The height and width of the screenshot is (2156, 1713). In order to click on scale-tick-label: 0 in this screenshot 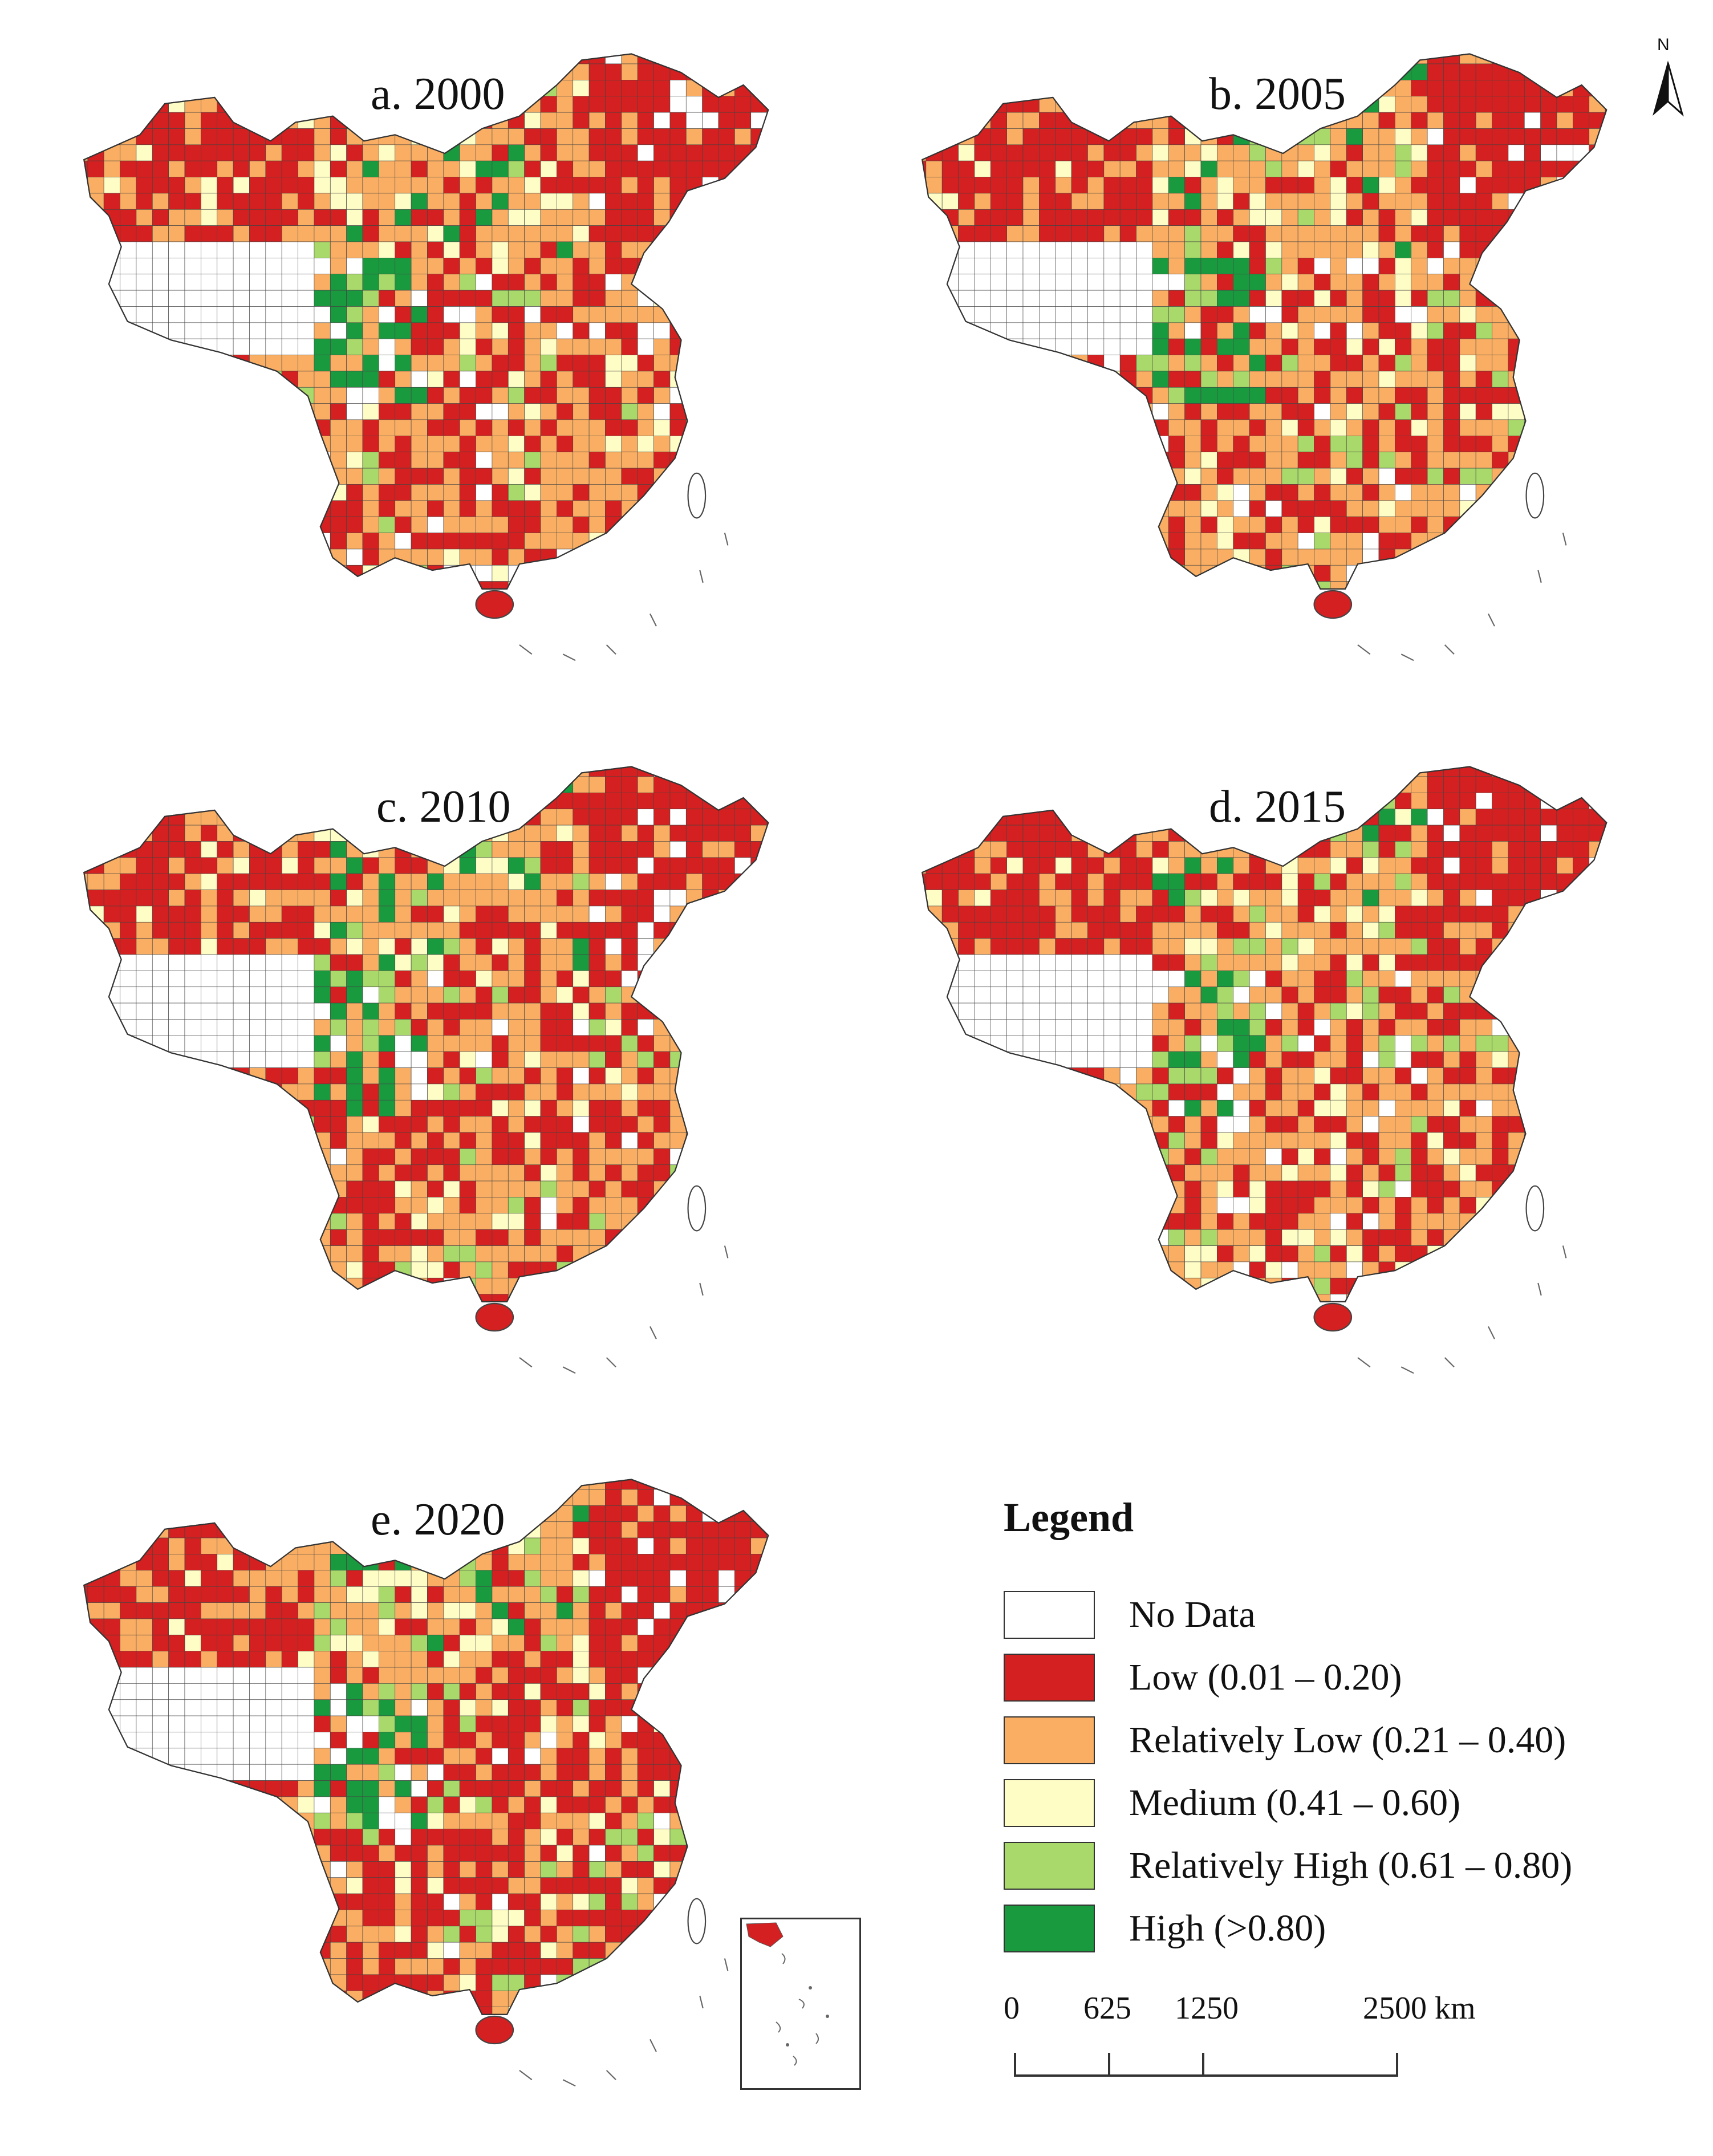, I will do `click(1012, 2008)`.